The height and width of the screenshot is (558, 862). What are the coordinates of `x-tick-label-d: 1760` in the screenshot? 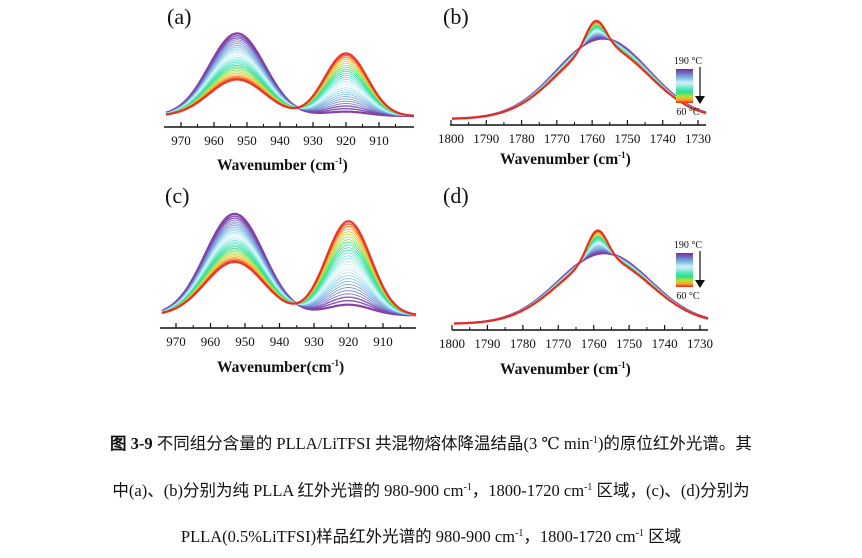 It's located at (594, 343).